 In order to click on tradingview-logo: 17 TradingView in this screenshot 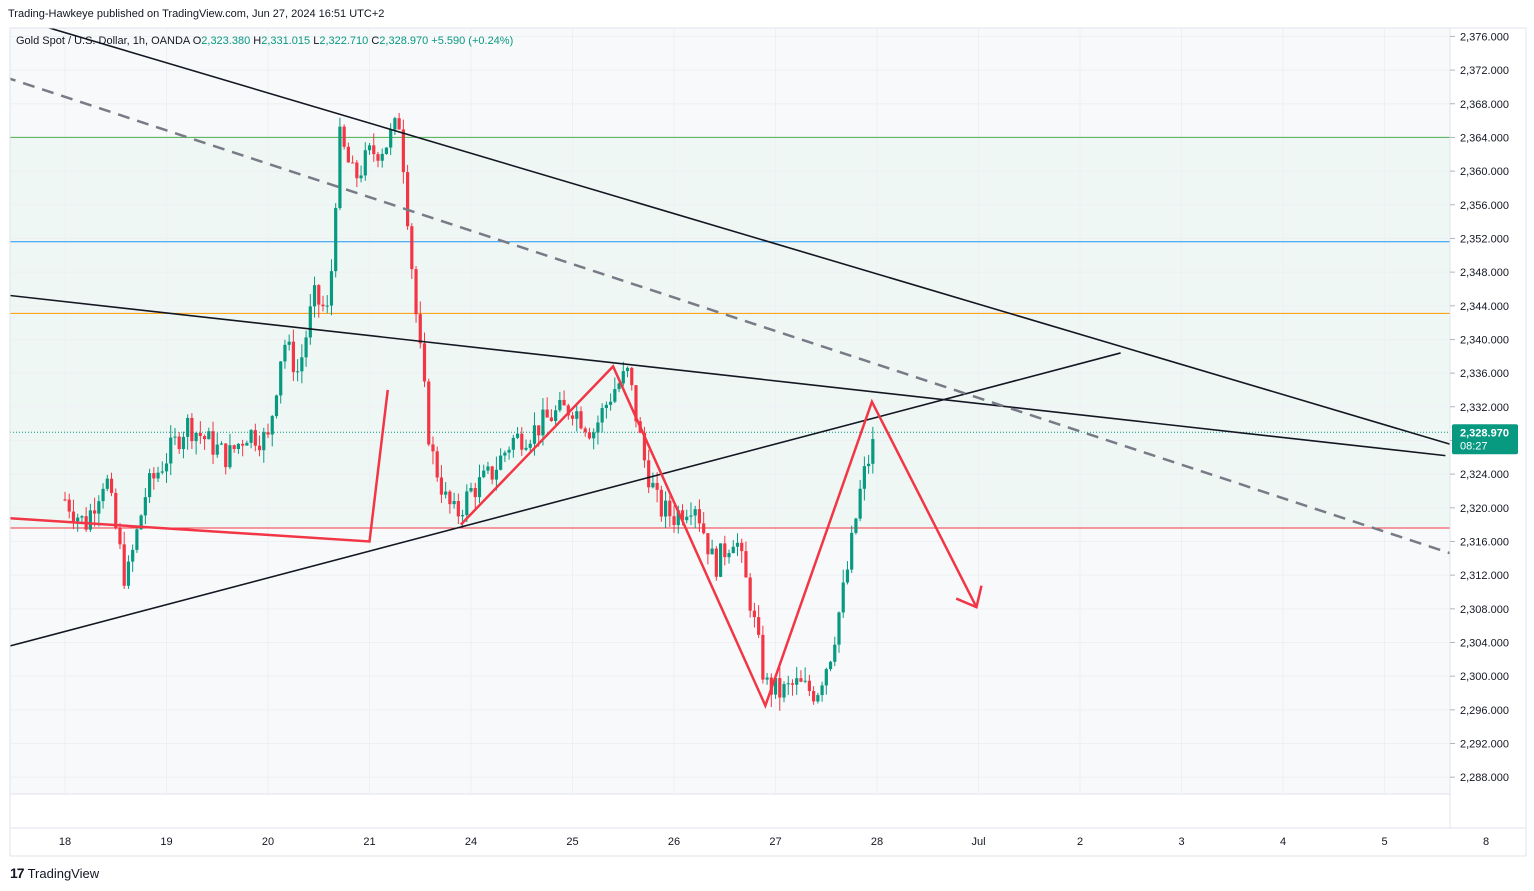, I will do `click(54, 873)`.